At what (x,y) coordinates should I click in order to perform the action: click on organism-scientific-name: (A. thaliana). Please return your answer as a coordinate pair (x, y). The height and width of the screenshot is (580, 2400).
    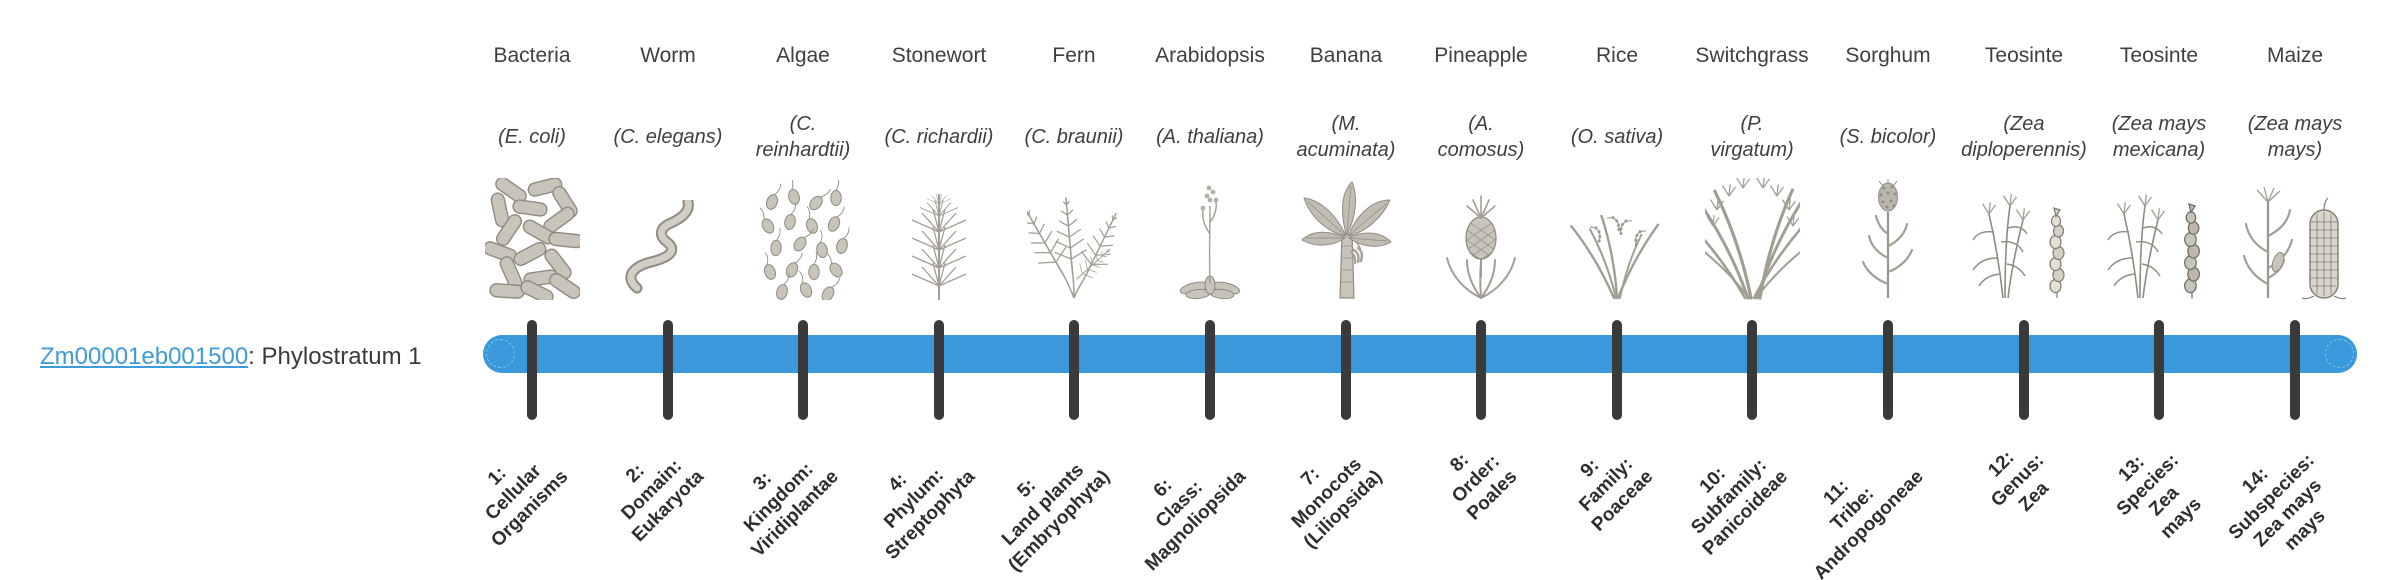
    Looking at the image, I should click on (1210, 137).